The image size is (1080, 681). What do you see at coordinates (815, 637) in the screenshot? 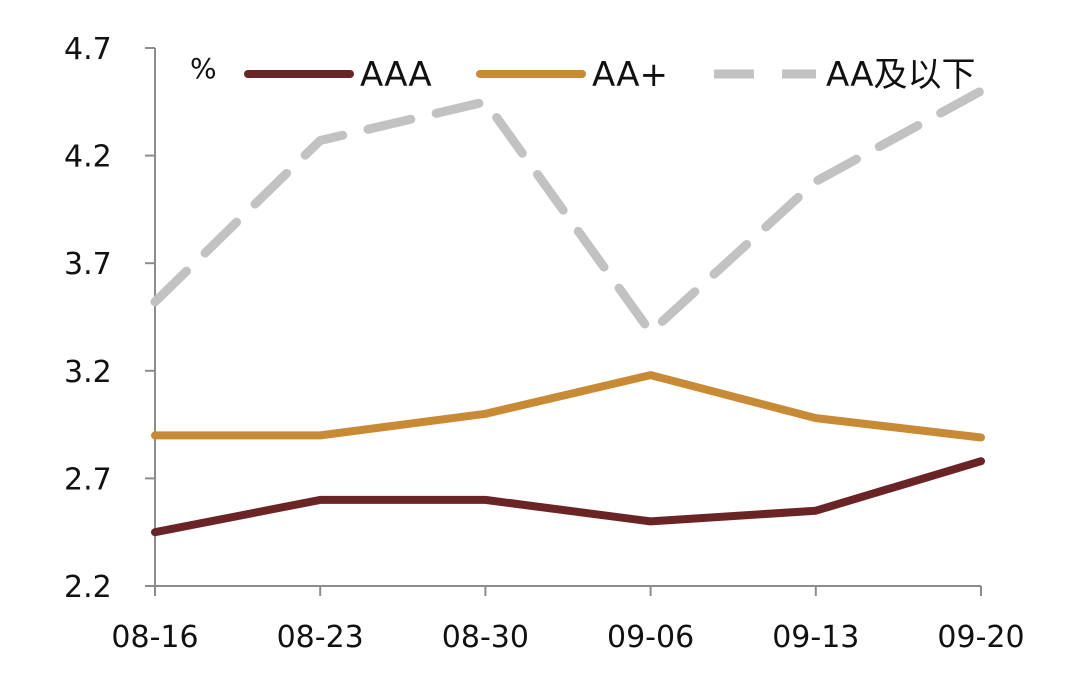
I see `x-tick-label: 09-13` at bounding box center [815, 637].